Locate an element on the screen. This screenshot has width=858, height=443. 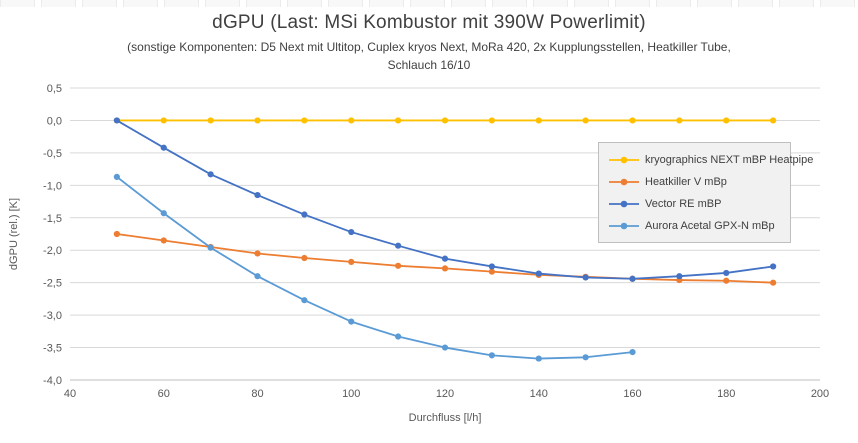
legend-item-0: kryographics NEXT mBP Heatpipe is located at coordinates (706, 160).